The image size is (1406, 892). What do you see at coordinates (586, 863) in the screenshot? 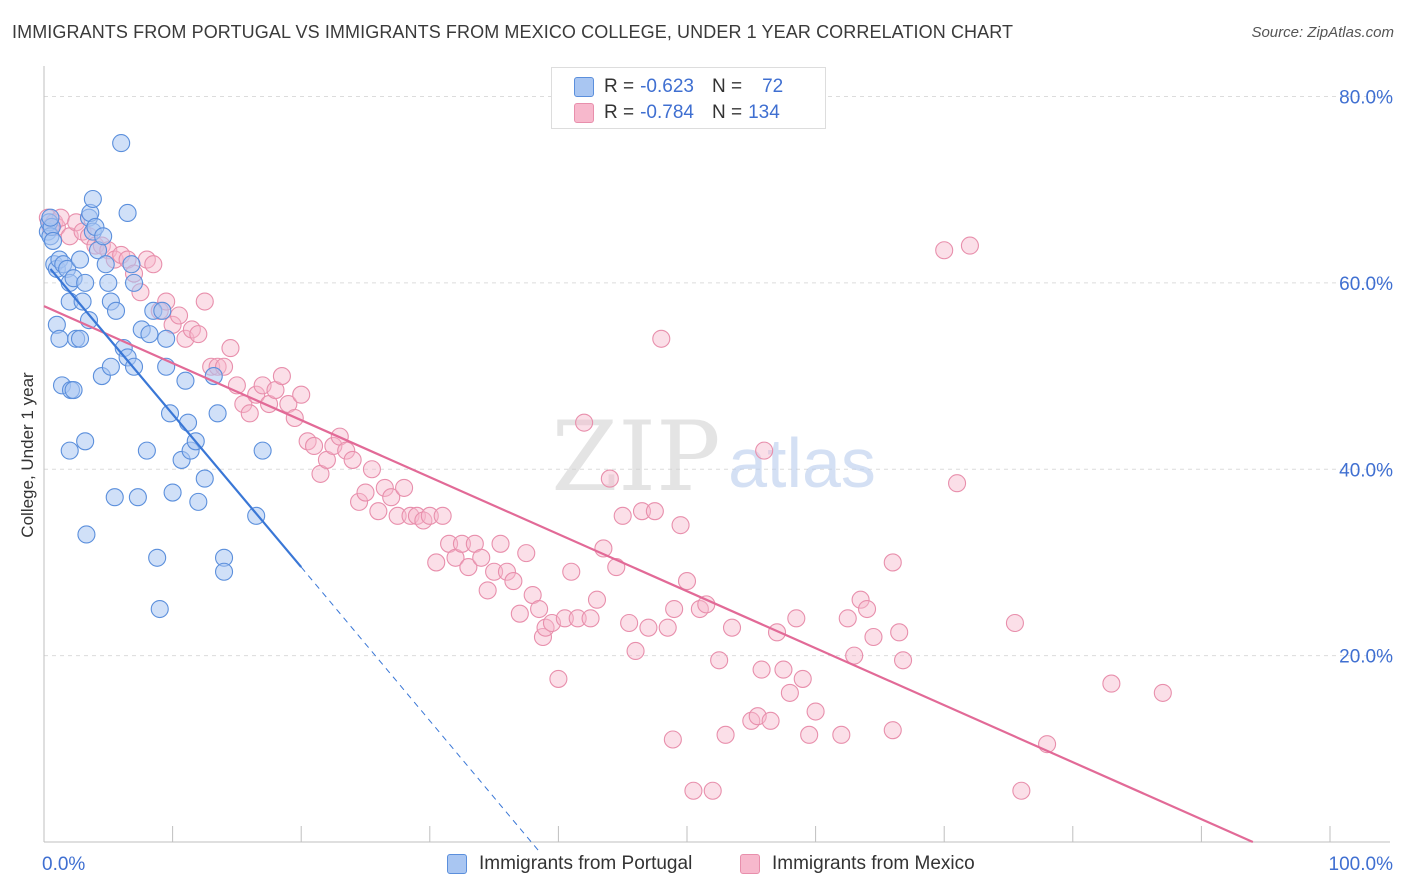
I see `legend-label-portugal: Immigrants from Portugal` at bounding box center [586, 863].